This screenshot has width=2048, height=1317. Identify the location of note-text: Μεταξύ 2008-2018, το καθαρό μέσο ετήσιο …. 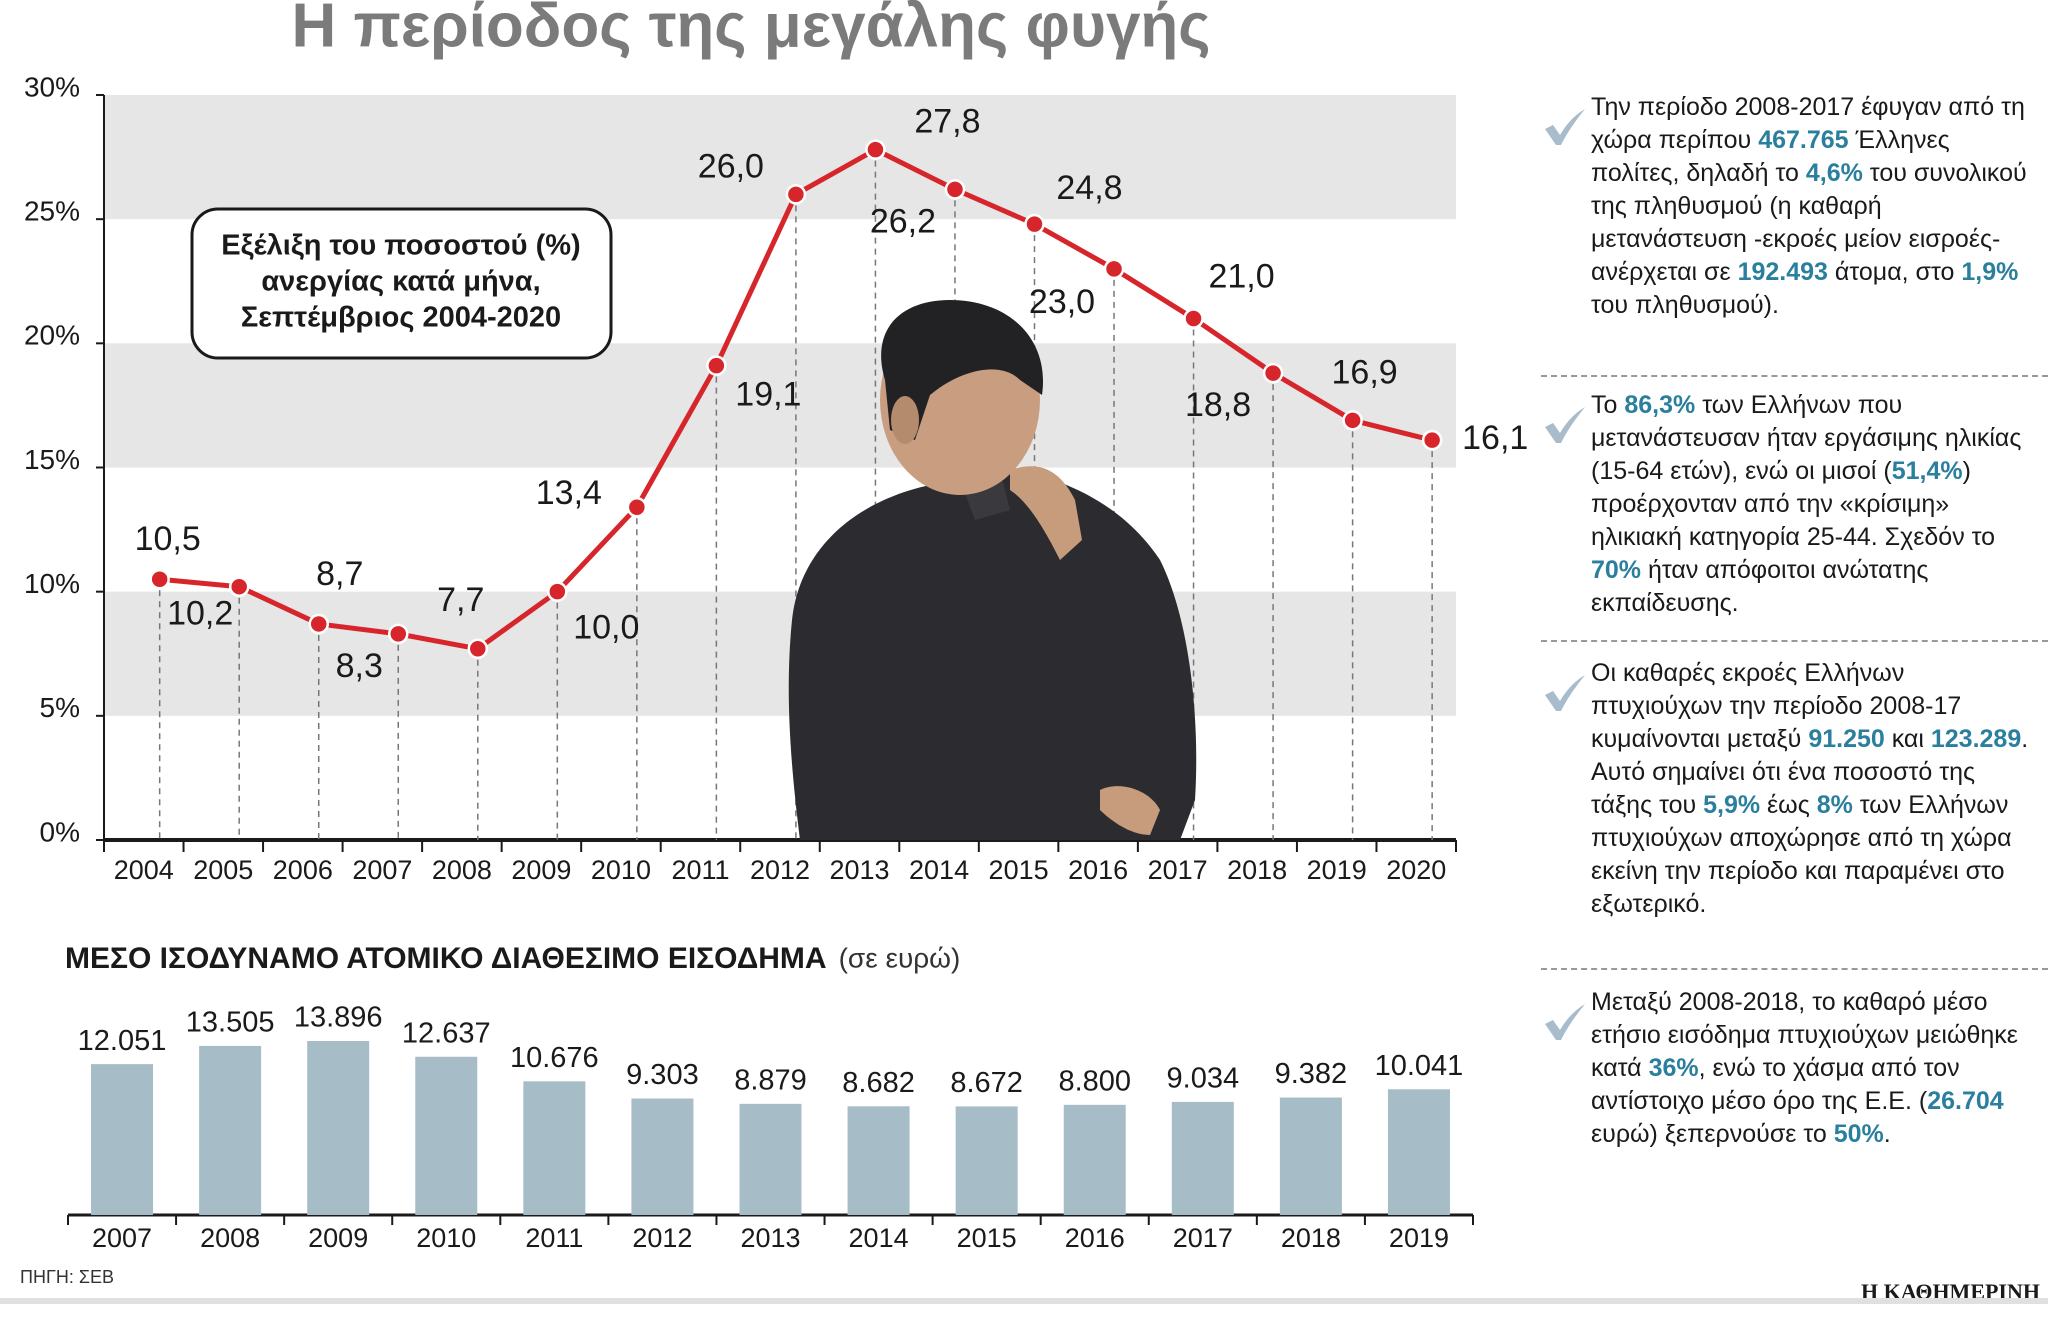
(1804, 1035).